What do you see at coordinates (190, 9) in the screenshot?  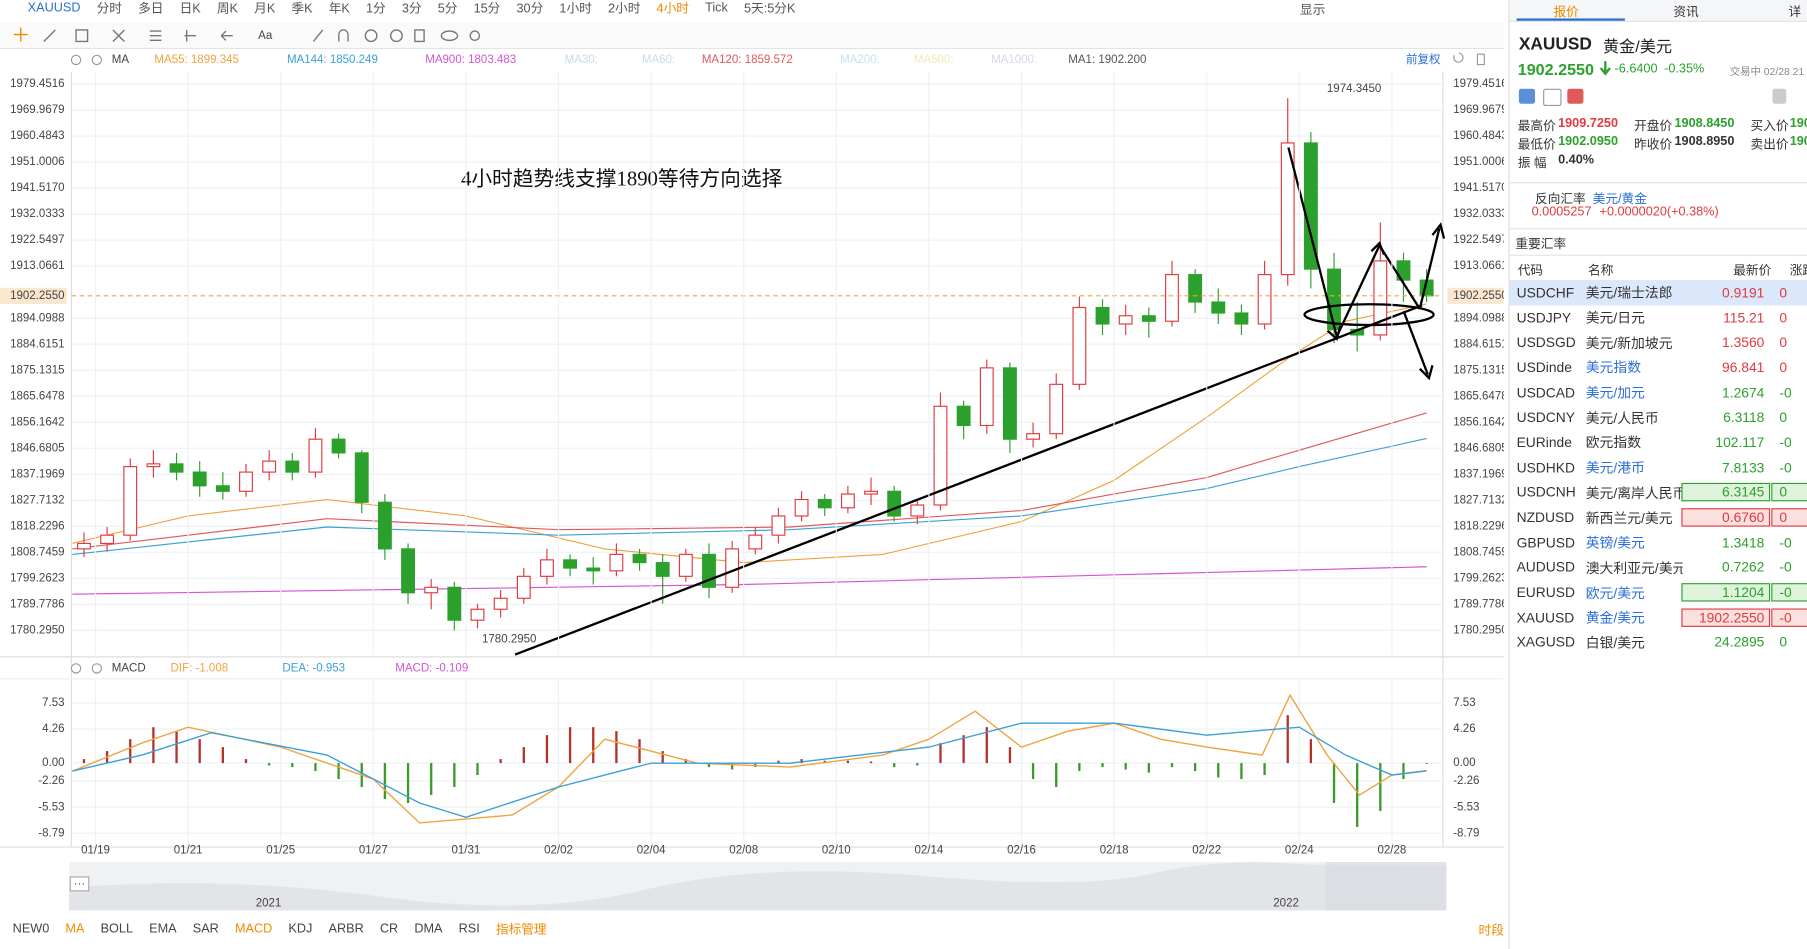 I see `period: 日K` at bounding box center [190, 9].